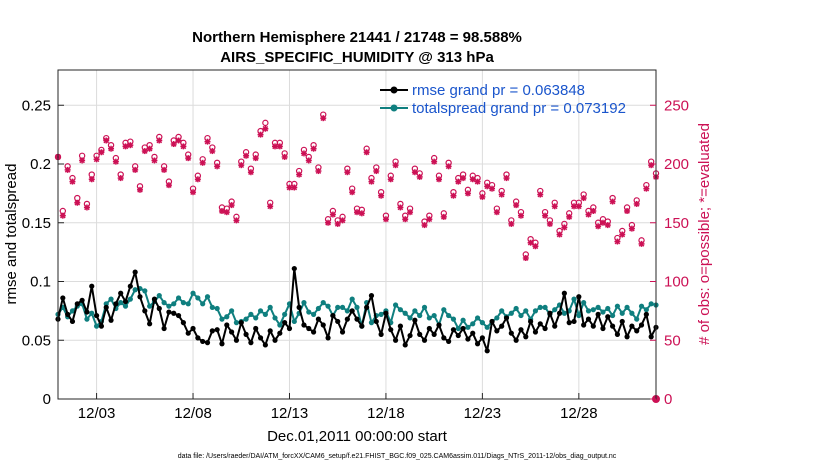  What do you see at coordinates (386, 413) in the screenshot?
I see `x-tick-label: 12/18` at bounding box center [386, 413].